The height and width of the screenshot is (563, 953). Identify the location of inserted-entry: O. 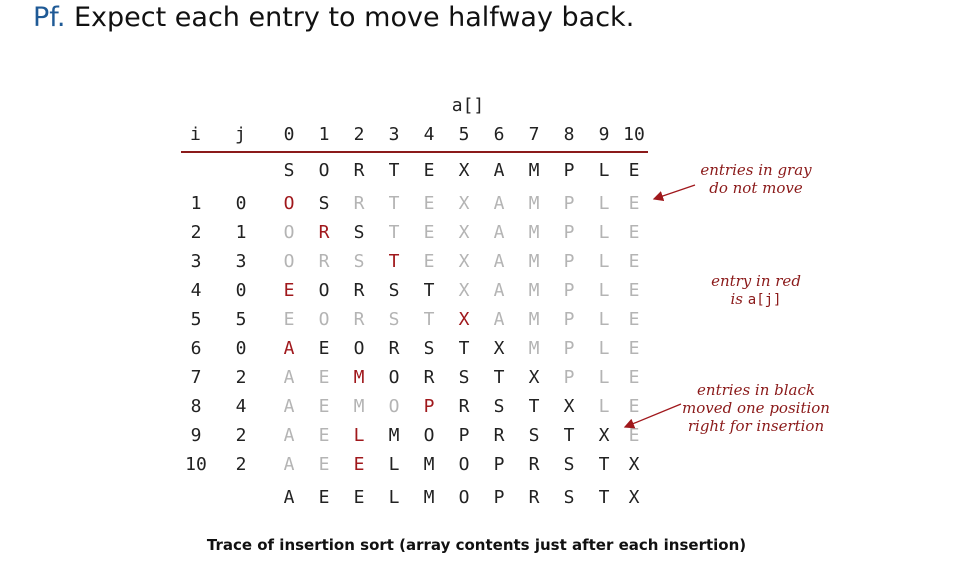
(289, 203).